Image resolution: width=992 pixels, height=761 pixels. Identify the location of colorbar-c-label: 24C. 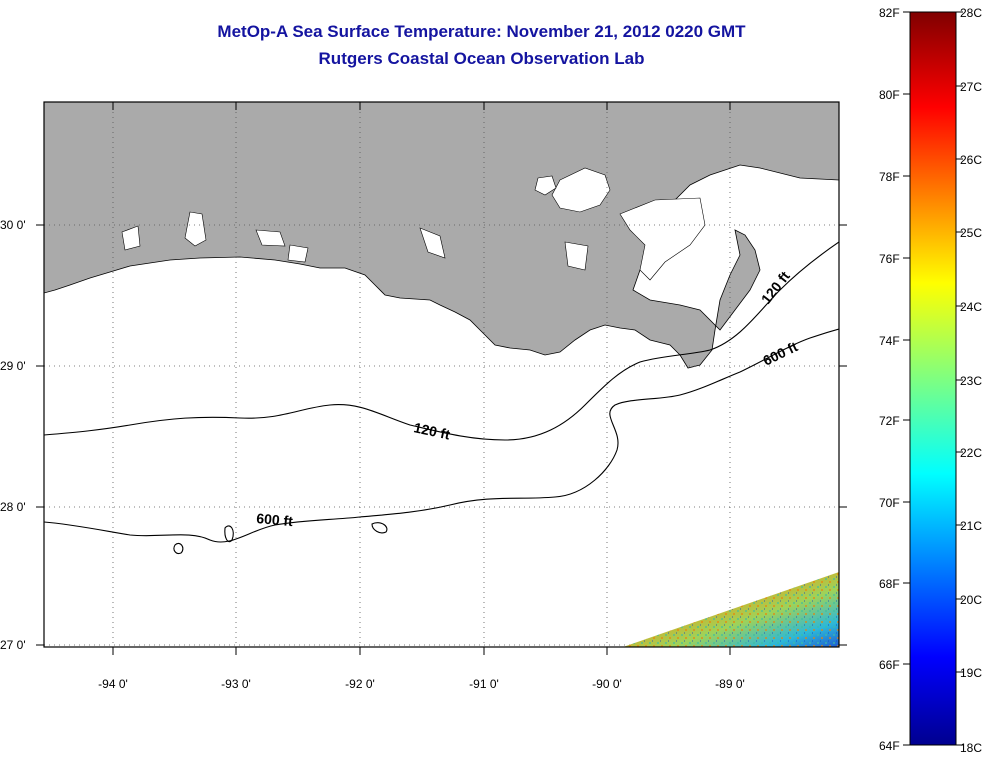
(971, 307).